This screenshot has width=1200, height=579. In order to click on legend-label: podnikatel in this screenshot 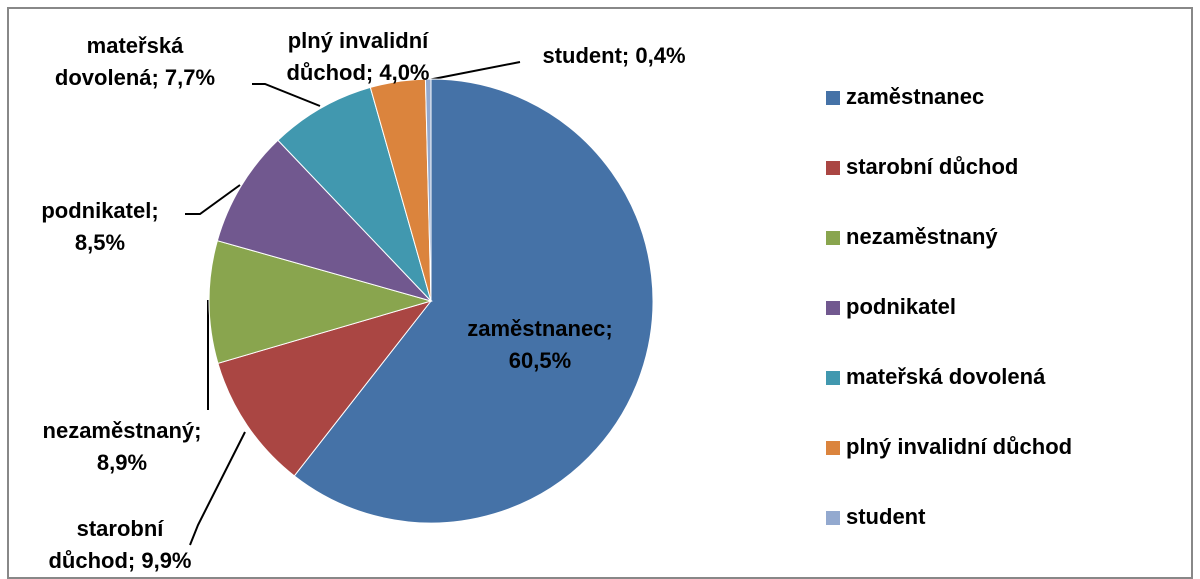, I will do `click(901, 306)`.